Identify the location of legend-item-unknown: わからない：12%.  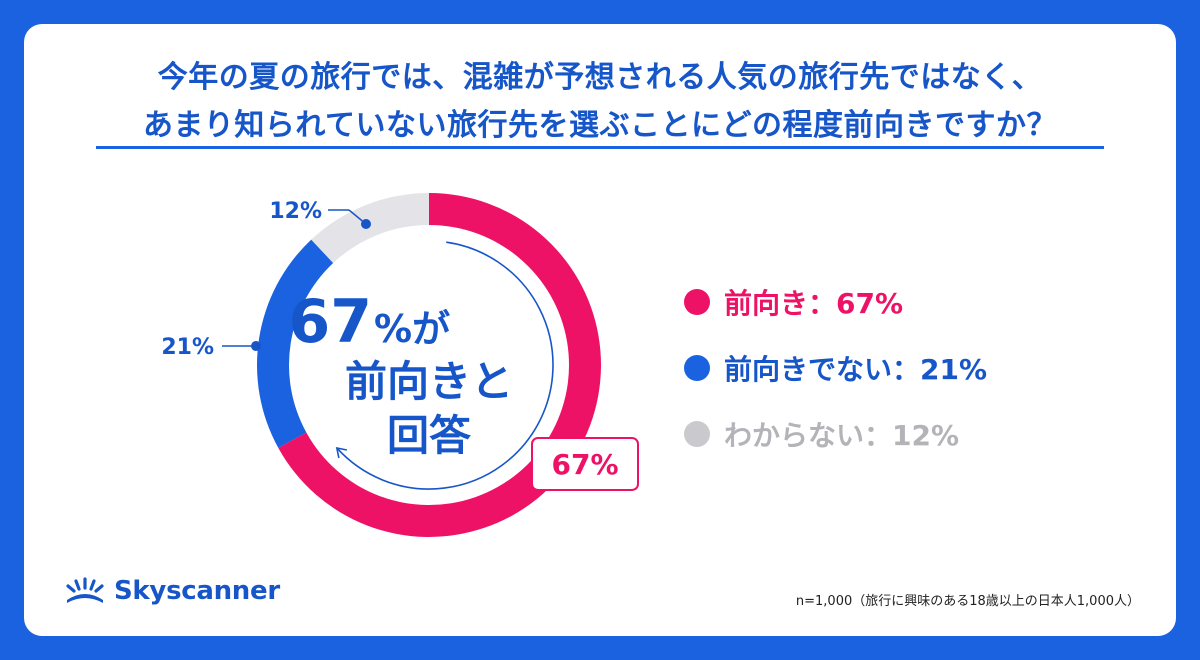
(835, 434).